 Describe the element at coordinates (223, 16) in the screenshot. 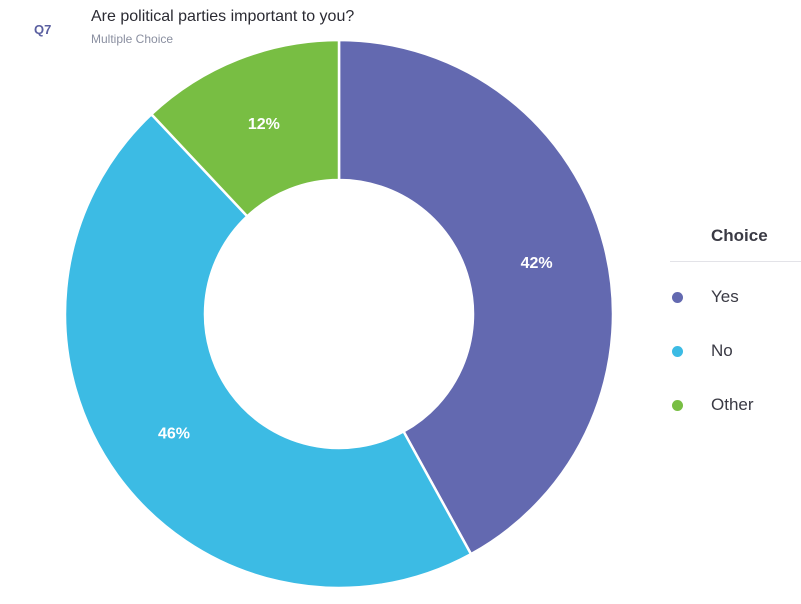

I see `question-title: Are political parties important to you?` at that location.